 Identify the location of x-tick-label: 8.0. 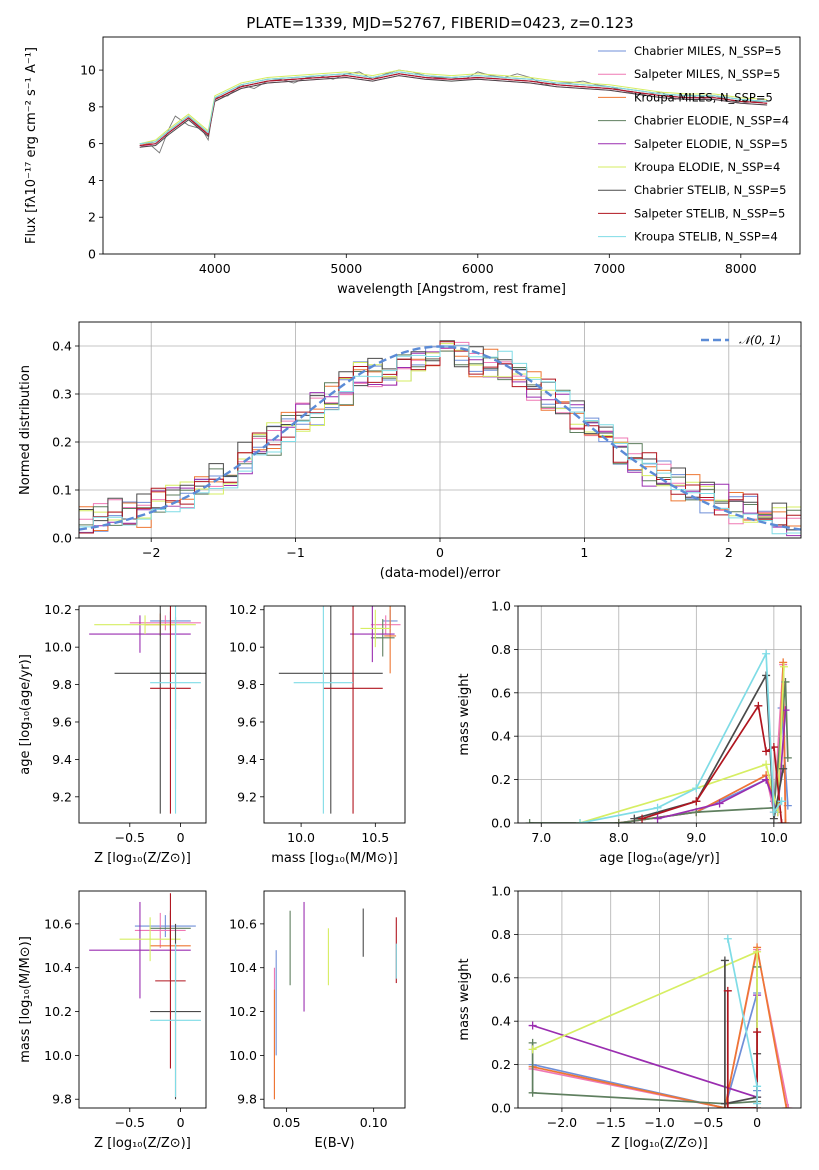
(619, 837).